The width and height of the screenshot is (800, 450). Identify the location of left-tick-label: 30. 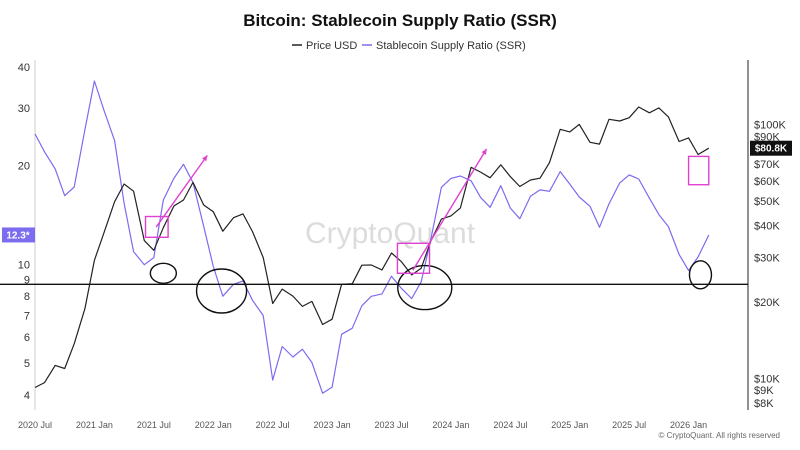
(24, 109).